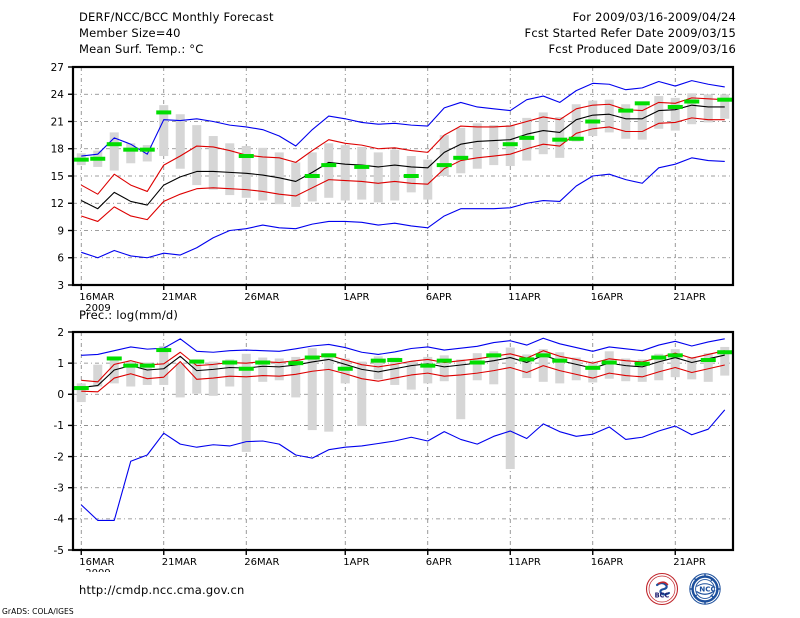 The image size is (800, 618). What do you see at coordinates (607, 562) in the screenshot?
I see `x-tick-label: 16APR` at bounding box center [607, 562].